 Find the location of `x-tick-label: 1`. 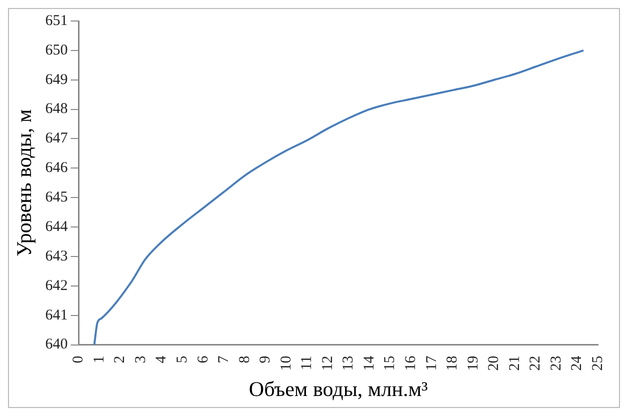

x-tick-label: 1 is located at coordinates (99, 360).